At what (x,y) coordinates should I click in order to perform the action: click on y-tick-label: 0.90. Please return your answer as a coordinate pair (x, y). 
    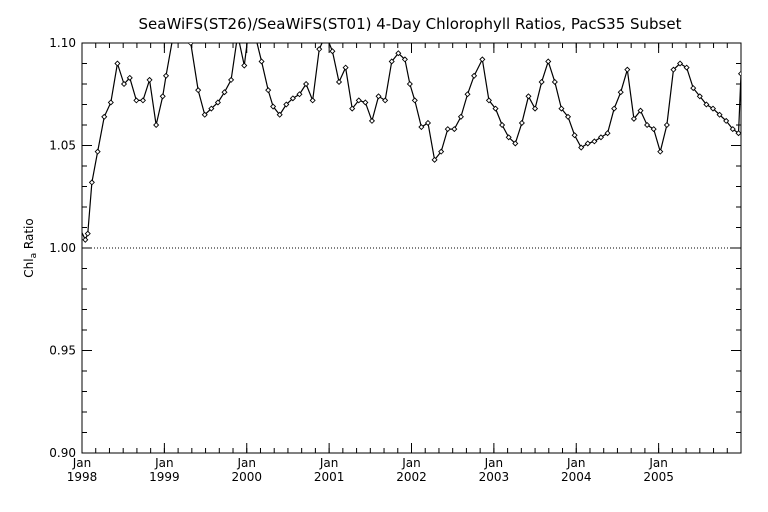
    Looking at the image, I should click on (62, 453).